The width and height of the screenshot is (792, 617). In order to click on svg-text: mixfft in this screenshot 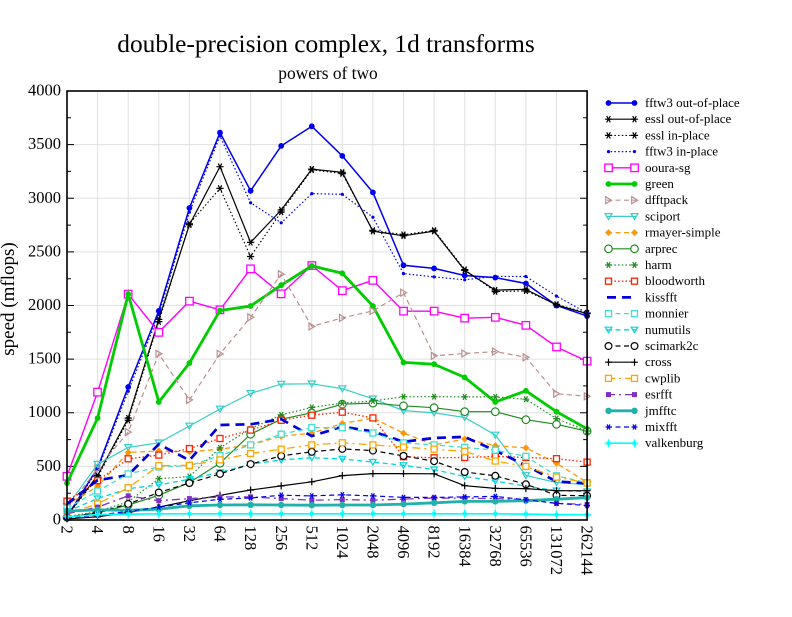, I will do `click(661, 426)`.